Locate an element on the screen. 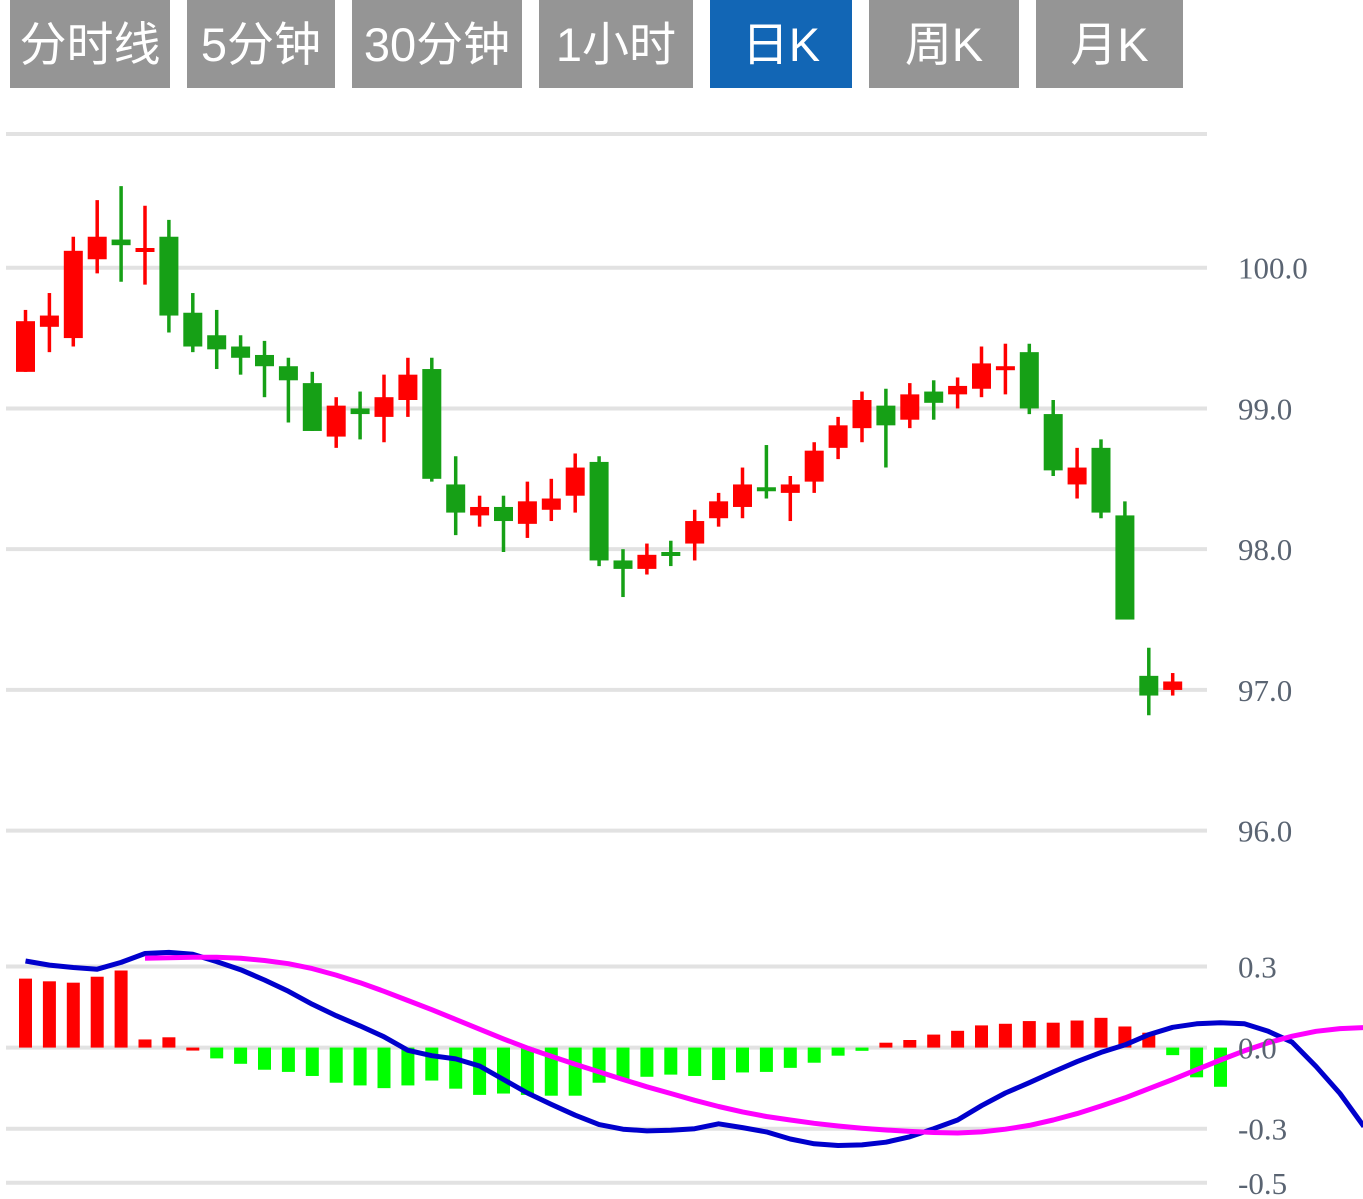 Image resolution: width=1363 pixels, height=1199 pixels. tab-1hour: 1小时 is located at coordinates (616, 44).